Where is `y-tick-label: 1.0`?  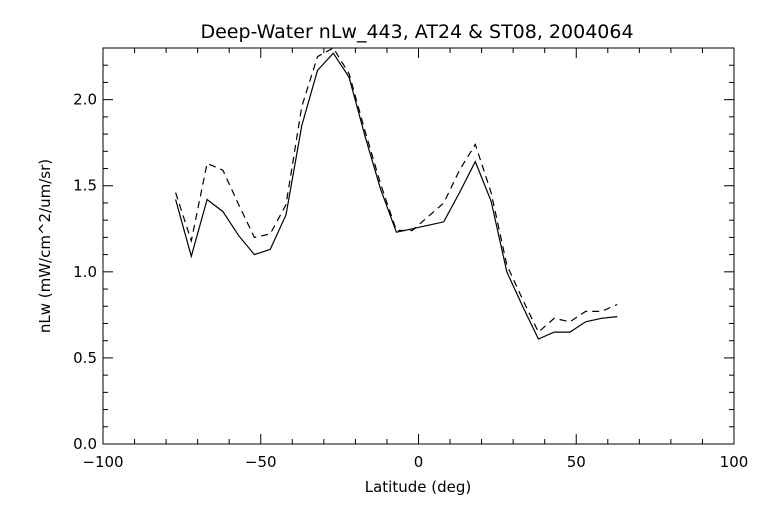
y-tick-label: 1.0 is located at coordinates (85, 272).